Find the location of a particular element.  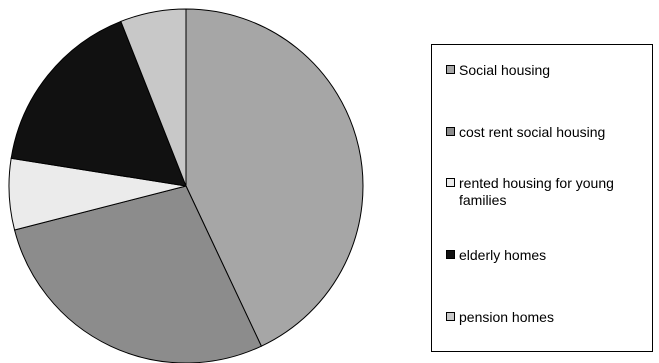

legend-item-pension-homes: pension homes is located at coordinates (546, 317).